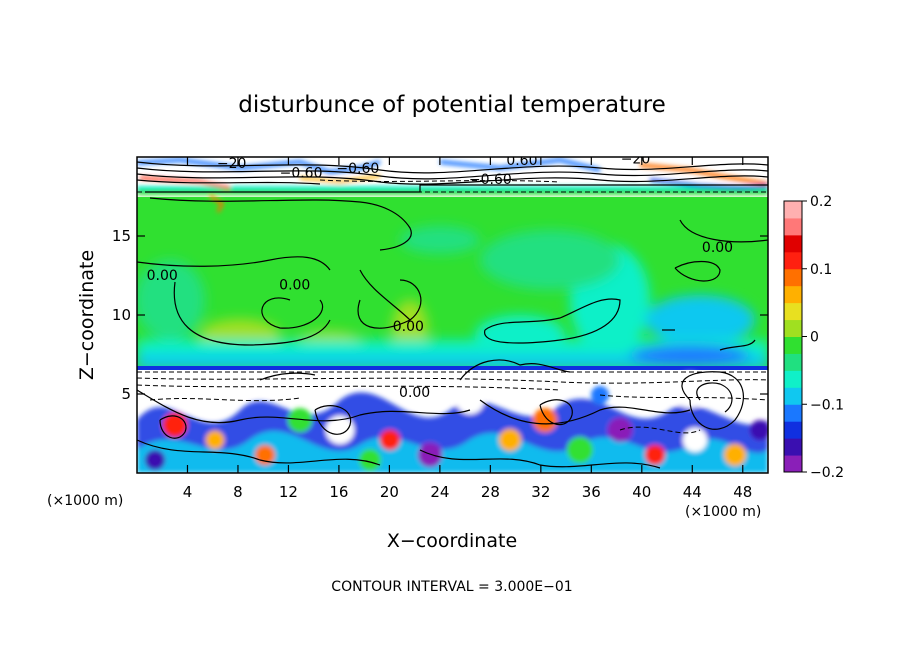  I want to click on y-axis-label: Z−coordinate, so click(87, 315).